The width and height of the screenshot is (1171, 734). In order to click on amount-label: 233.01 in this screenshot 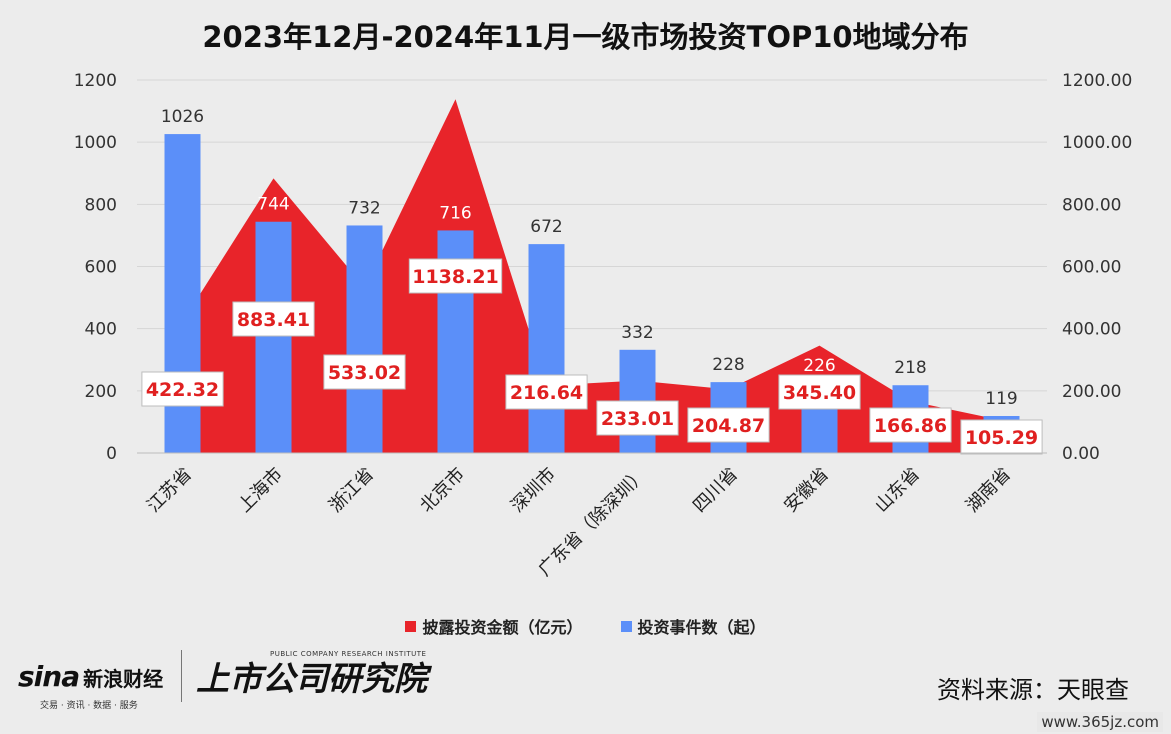, I will do `click(637, 419)`.